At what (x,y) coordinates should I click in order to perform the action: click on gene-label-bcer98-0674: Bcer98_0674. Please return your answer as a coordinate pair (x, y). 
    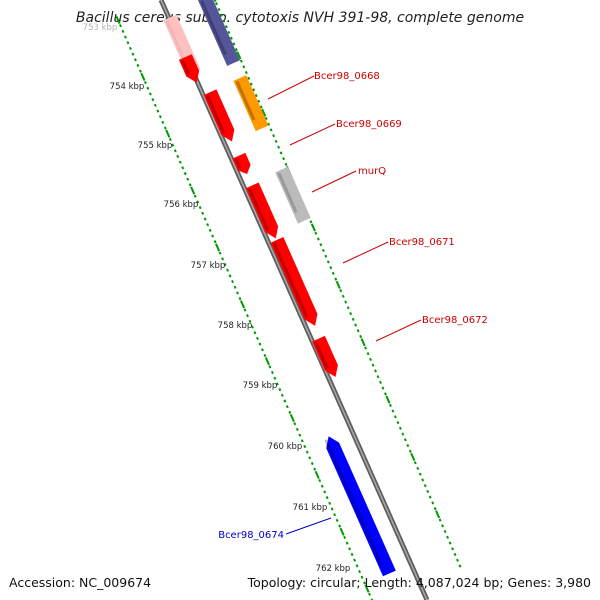
    Looking at the image, I should click on (275, 529).